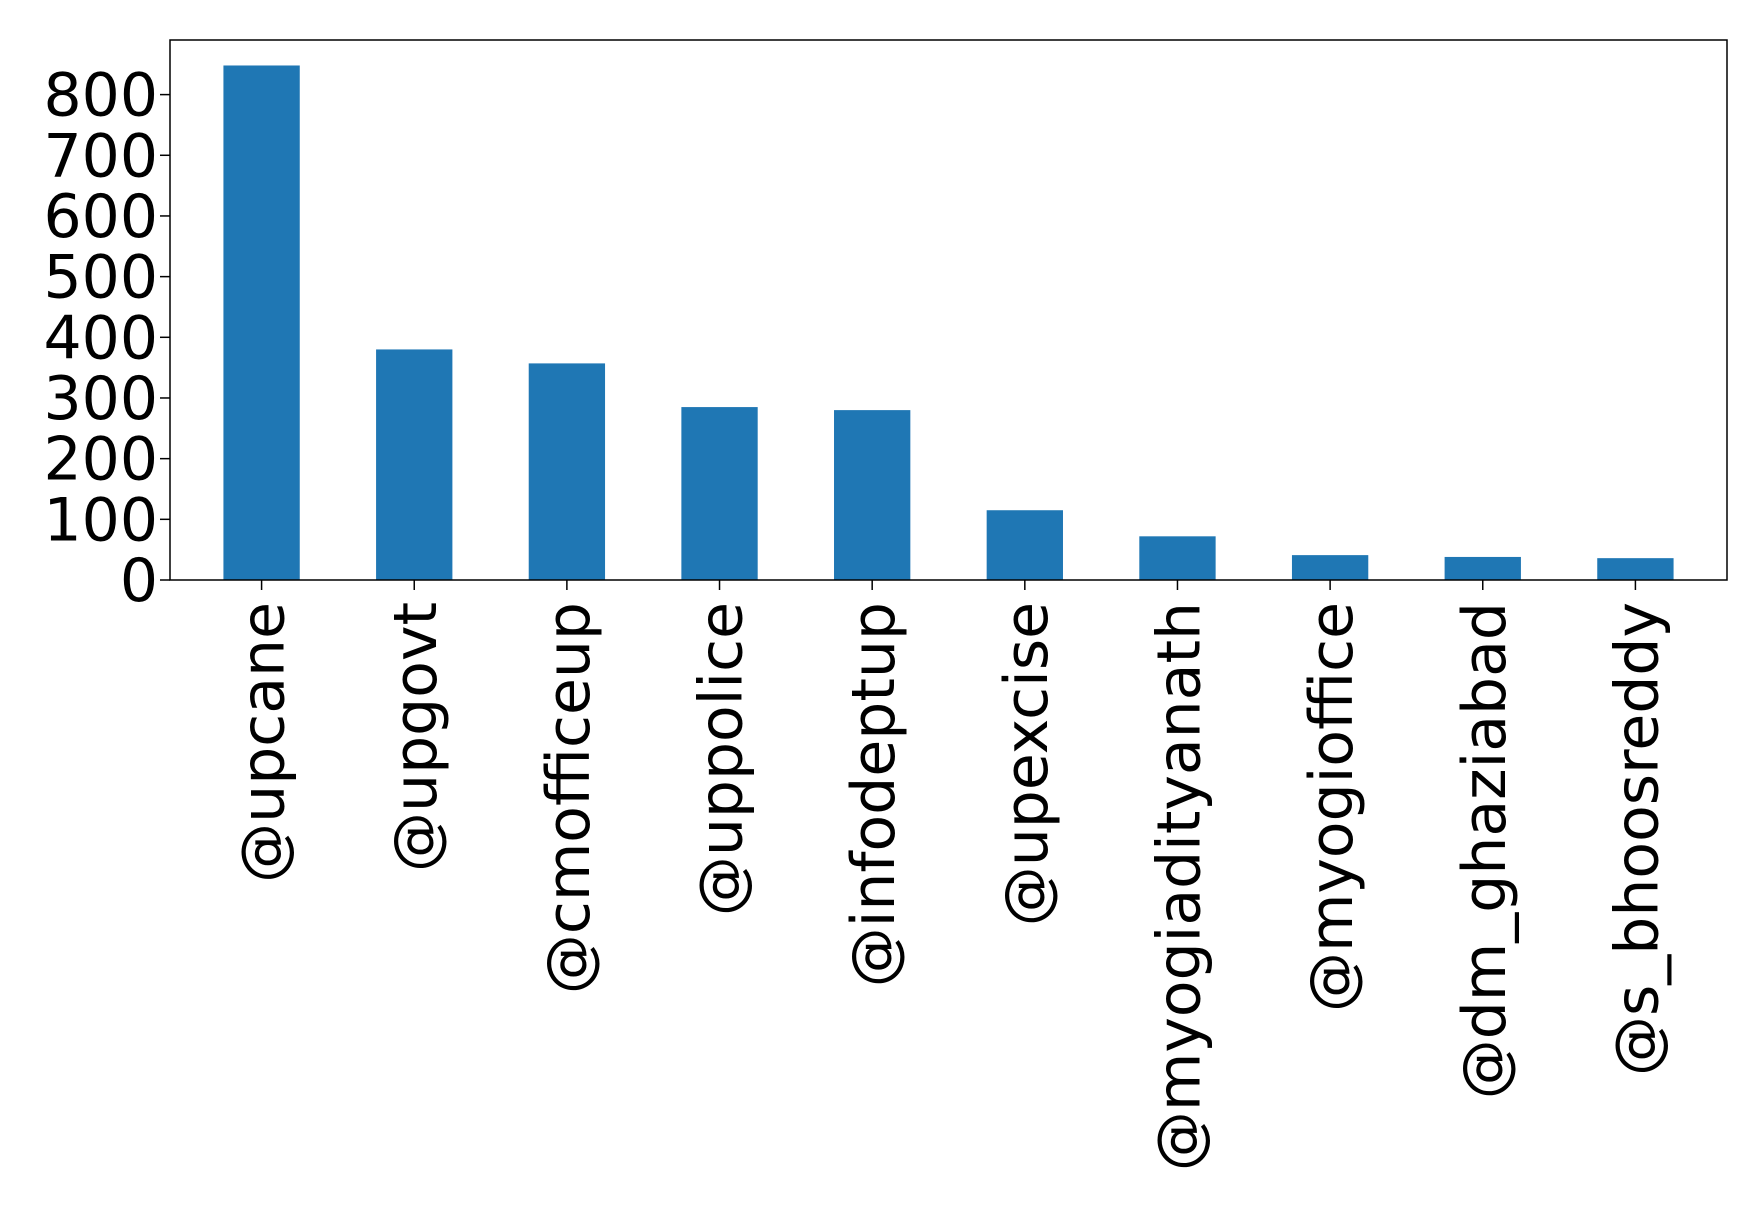 Image resolution: width=1759 pixels, height=1220 pixels. What do you see at coordinates (100, 96) in the screenshot?
I see `y-tick-label: 800` at bounding box center [100, 96].